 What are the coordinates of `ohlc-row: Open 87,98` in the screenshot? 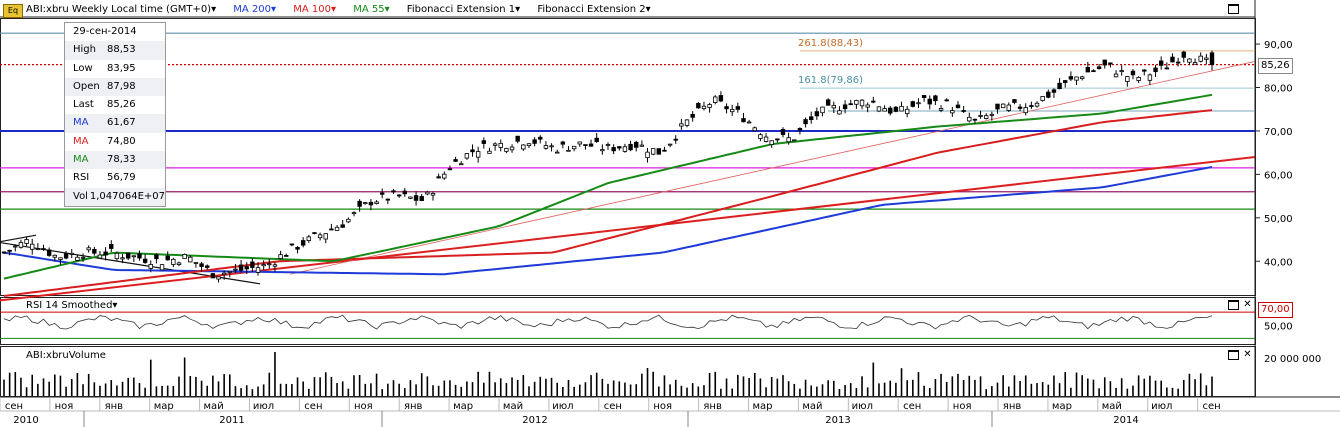 It's located at (115, 87).